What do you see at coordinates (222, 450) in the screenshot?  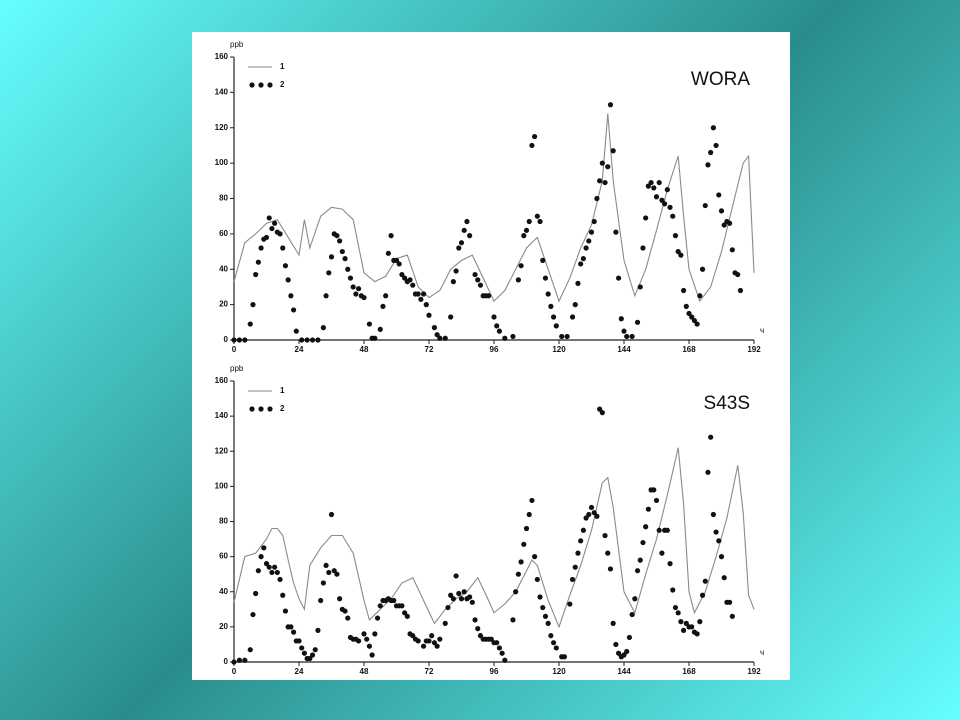 I see `y-tick-label: 120` at bounding box center [222, 450].